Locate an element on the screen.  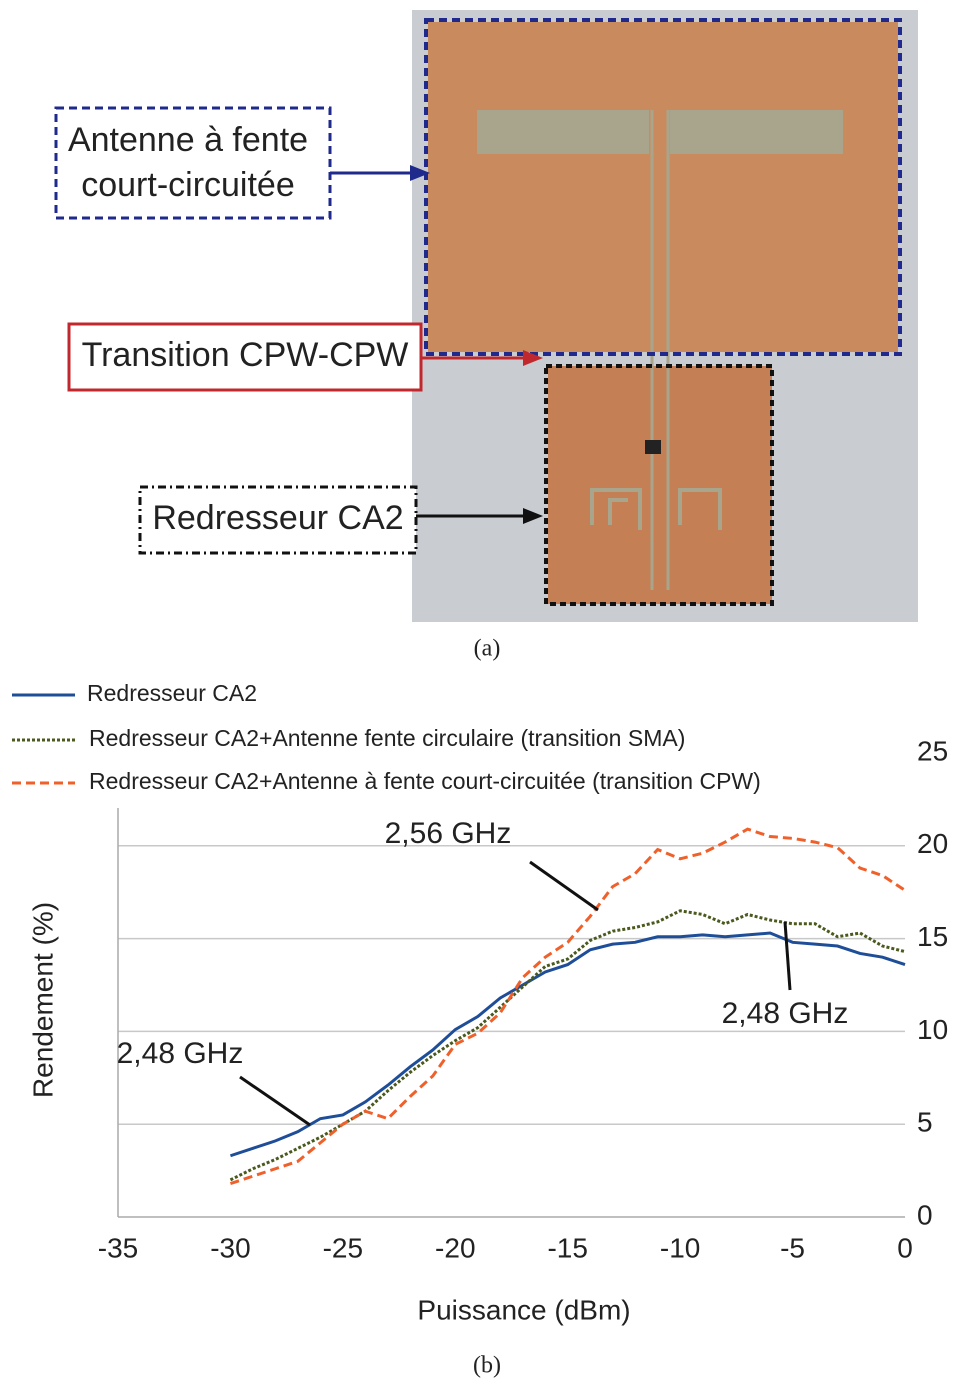
x-tick-label: -15 is located at coordinates (567, 1247).